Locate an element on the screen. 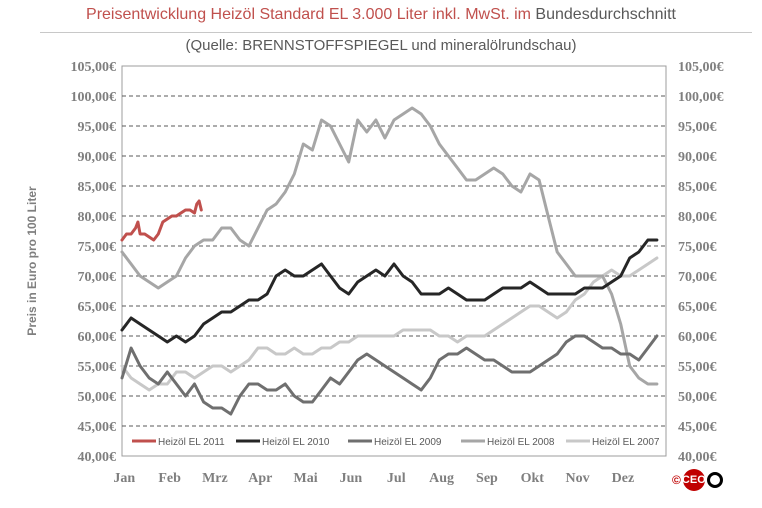 The height and width of the screenshot is (508, 762). y-tick-label: 95,00€ is located at coordinates (97, 127).